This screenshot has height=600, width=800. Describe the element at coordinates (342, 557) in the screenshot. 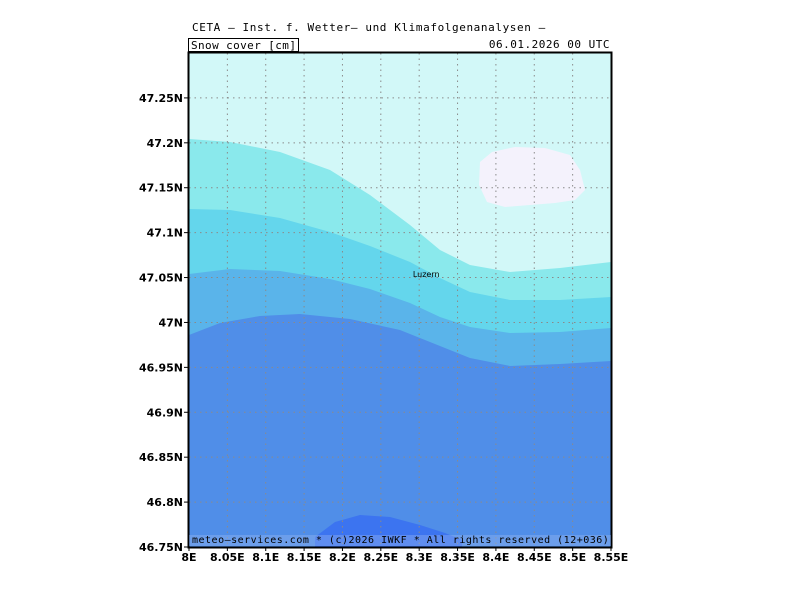

I see `lon-tick-label: 8.2E` at that location.